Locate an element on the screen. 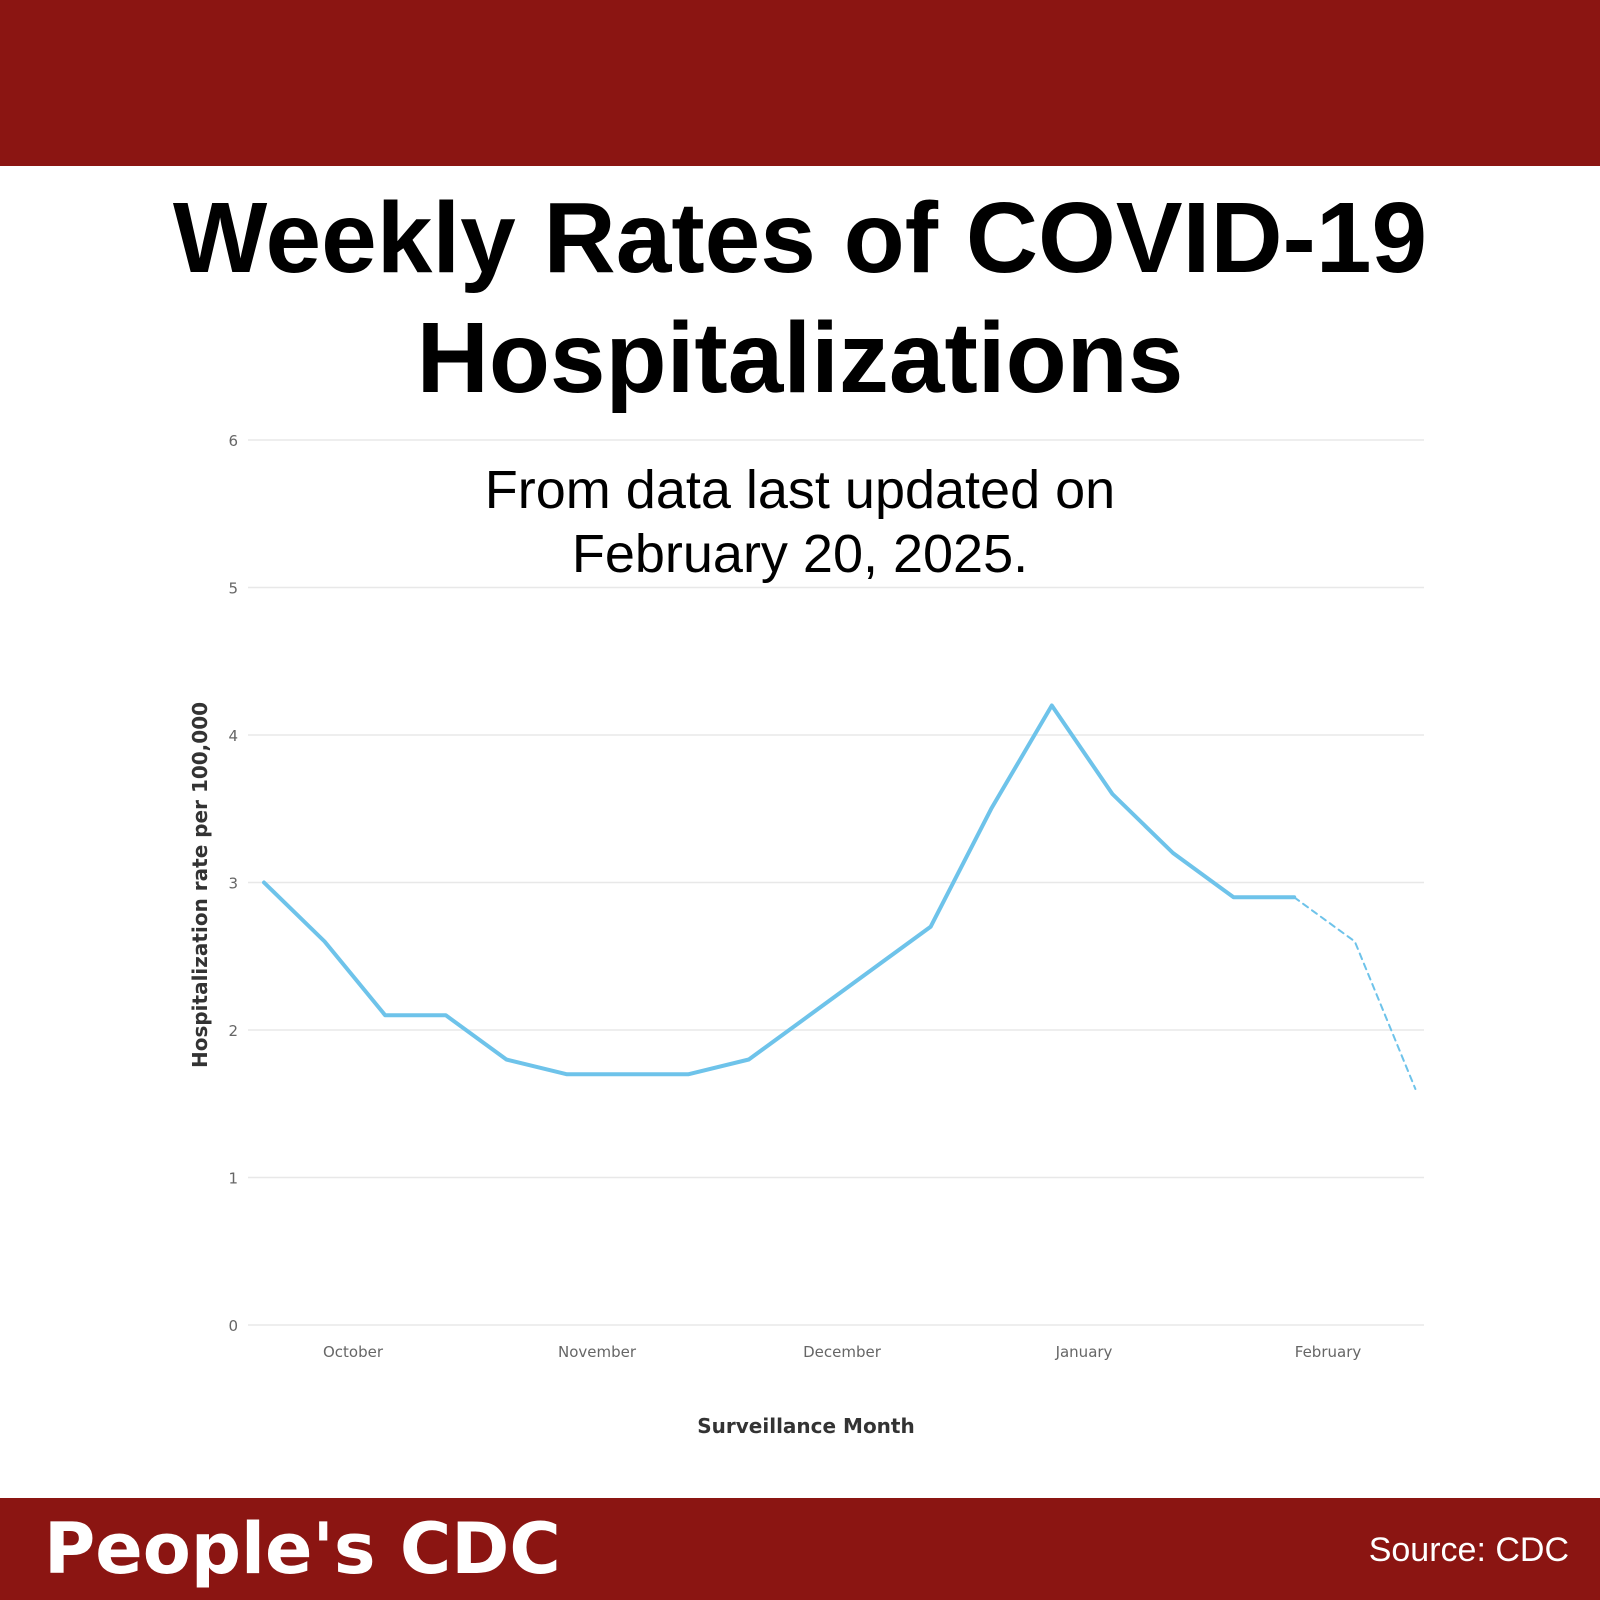  y-tick-label: 3 is located at coordinates (233, 884).